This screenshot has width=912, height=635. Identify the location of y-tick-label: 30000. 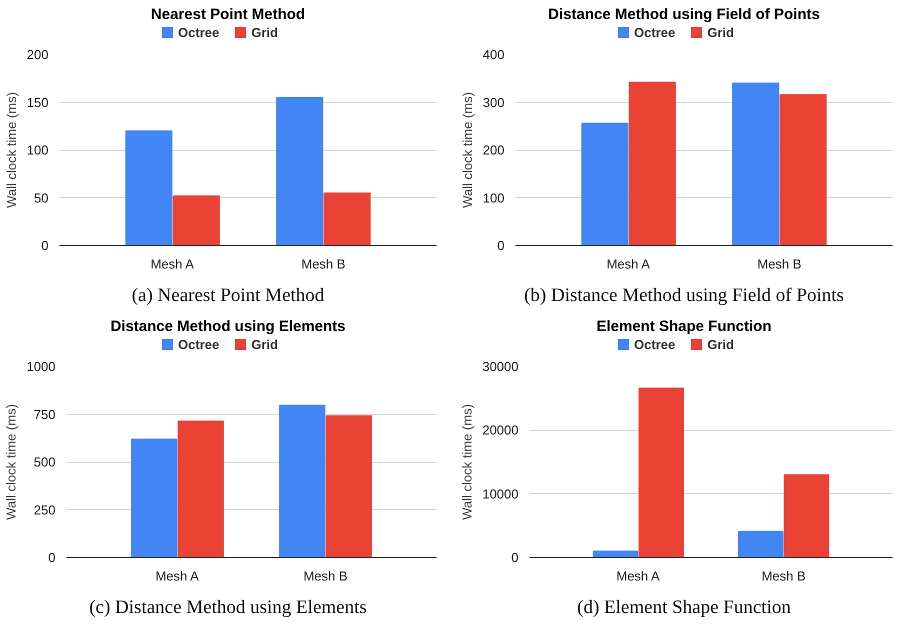
(500, 366).